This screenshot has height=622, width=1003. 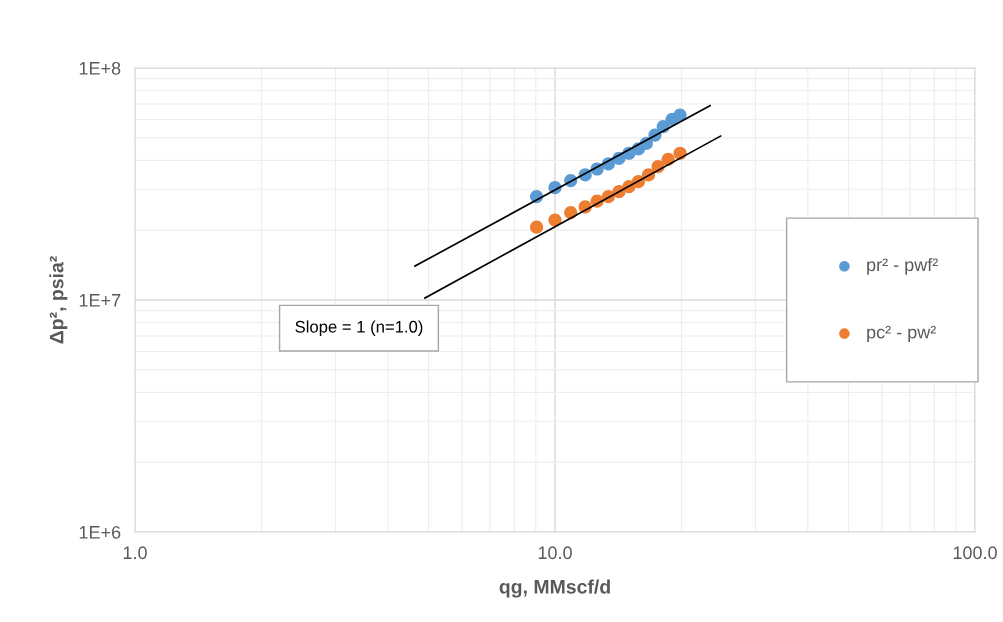 I want to click on x-axis-title: qg, MMscf/d, so click(x=554, y=588).